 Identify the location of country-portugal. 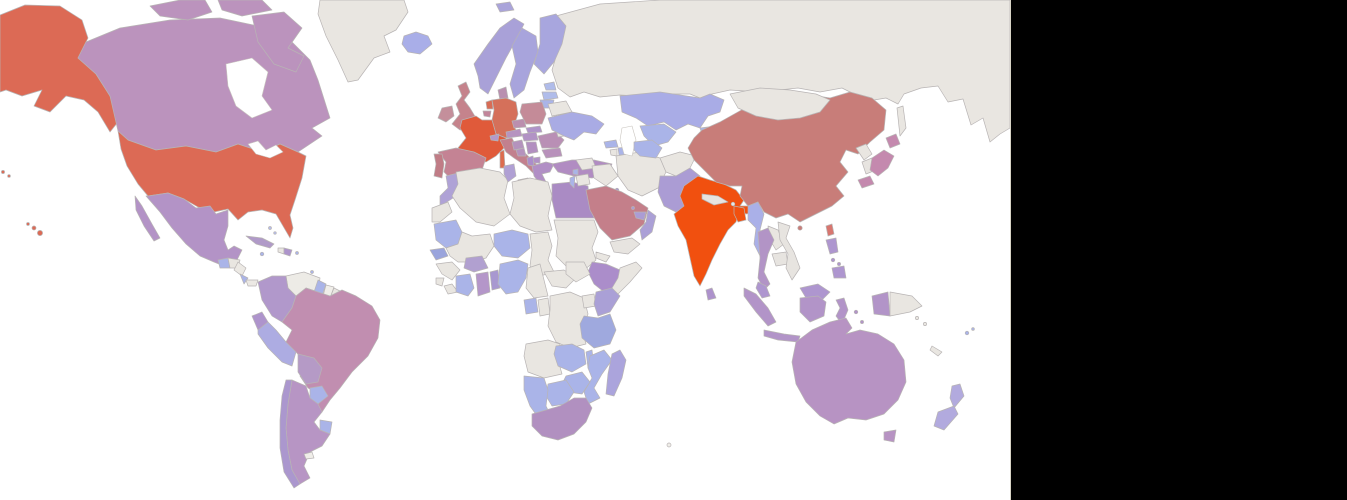
(439, 166).